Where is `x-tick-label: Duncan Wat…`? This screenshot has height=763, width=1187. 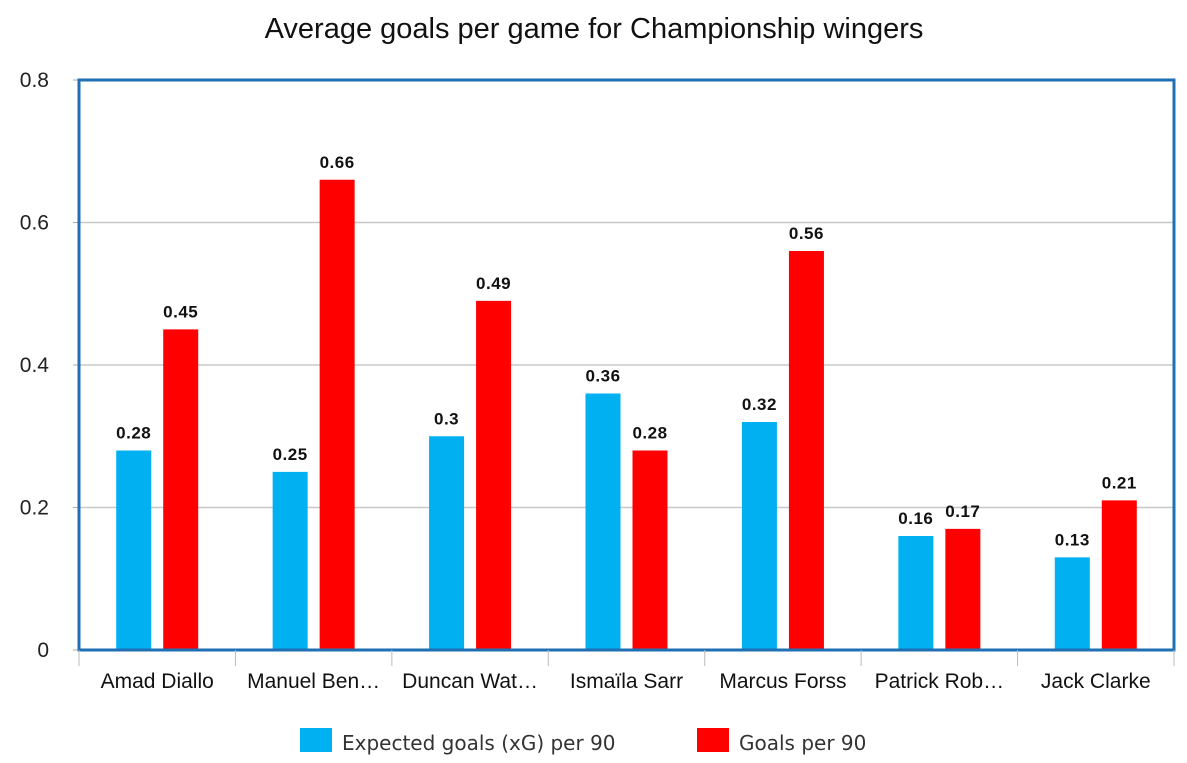
x-tick-label: Duncan Wat… is located at coordinates (470, 681).